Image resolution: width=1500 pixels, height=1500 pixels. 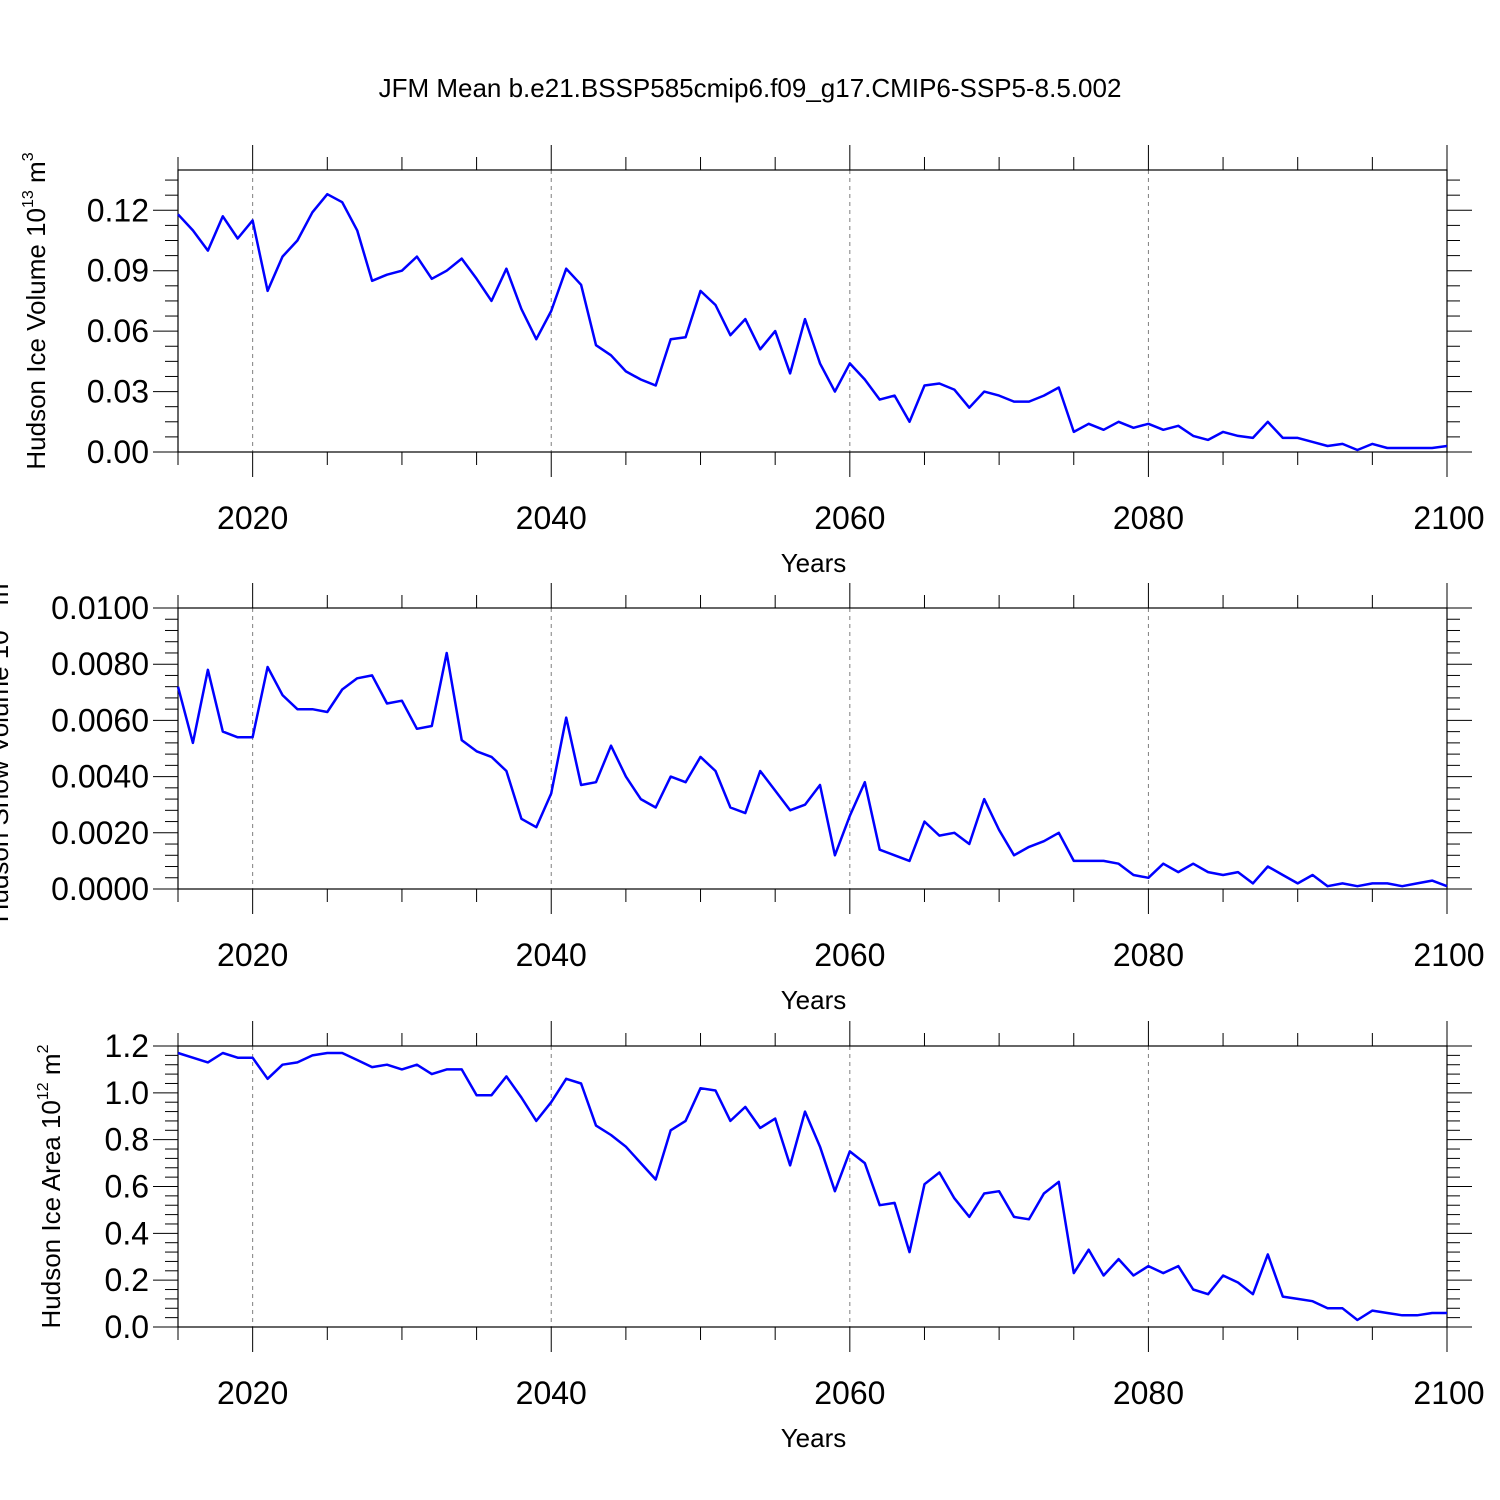 What do you see at coordinates (118, 210) in the screenshot?
I see `y-tick-label: 0.12` at bounding box center [118, 210].